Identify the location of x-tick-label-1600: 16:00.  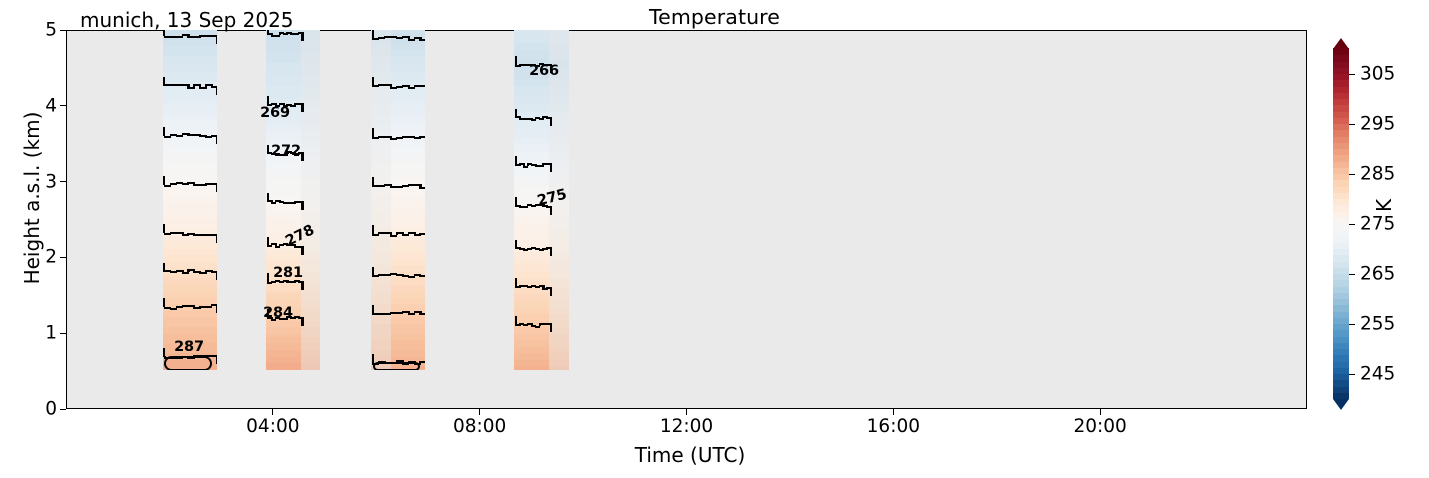
(893, 426).